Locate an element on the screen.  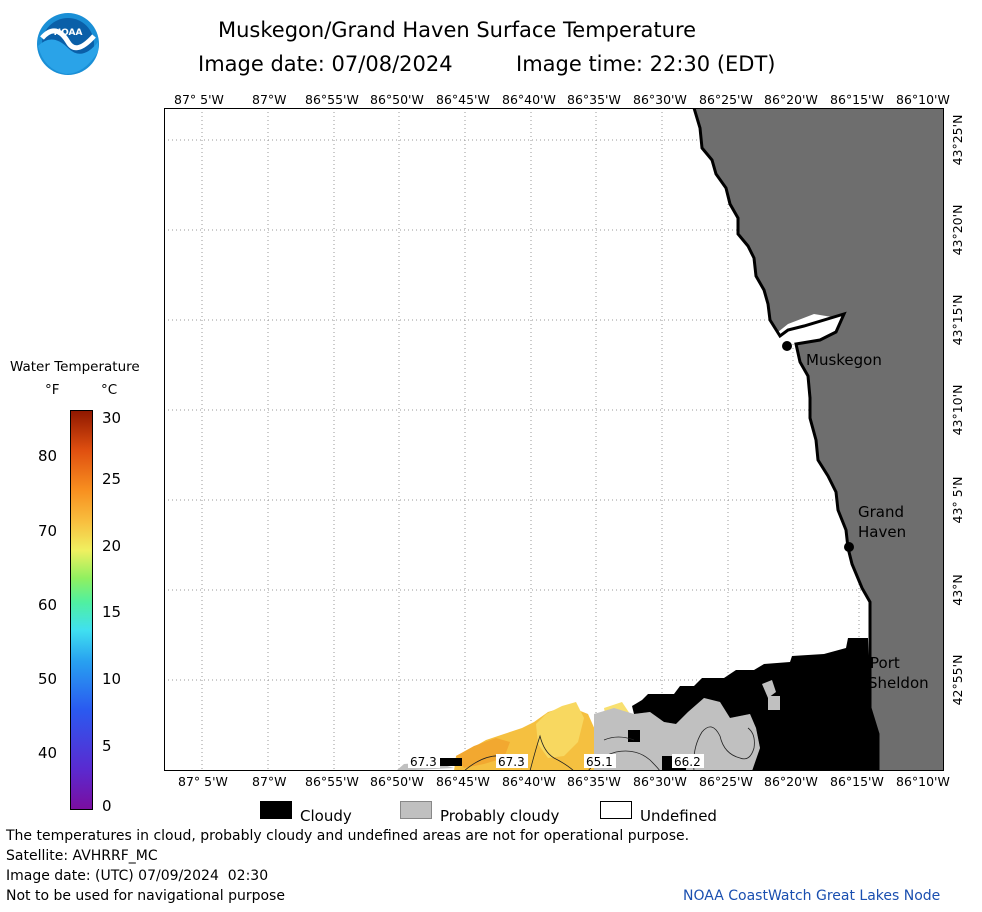
lat-label-right: 43°10'N is located at coordinates (957, 410).